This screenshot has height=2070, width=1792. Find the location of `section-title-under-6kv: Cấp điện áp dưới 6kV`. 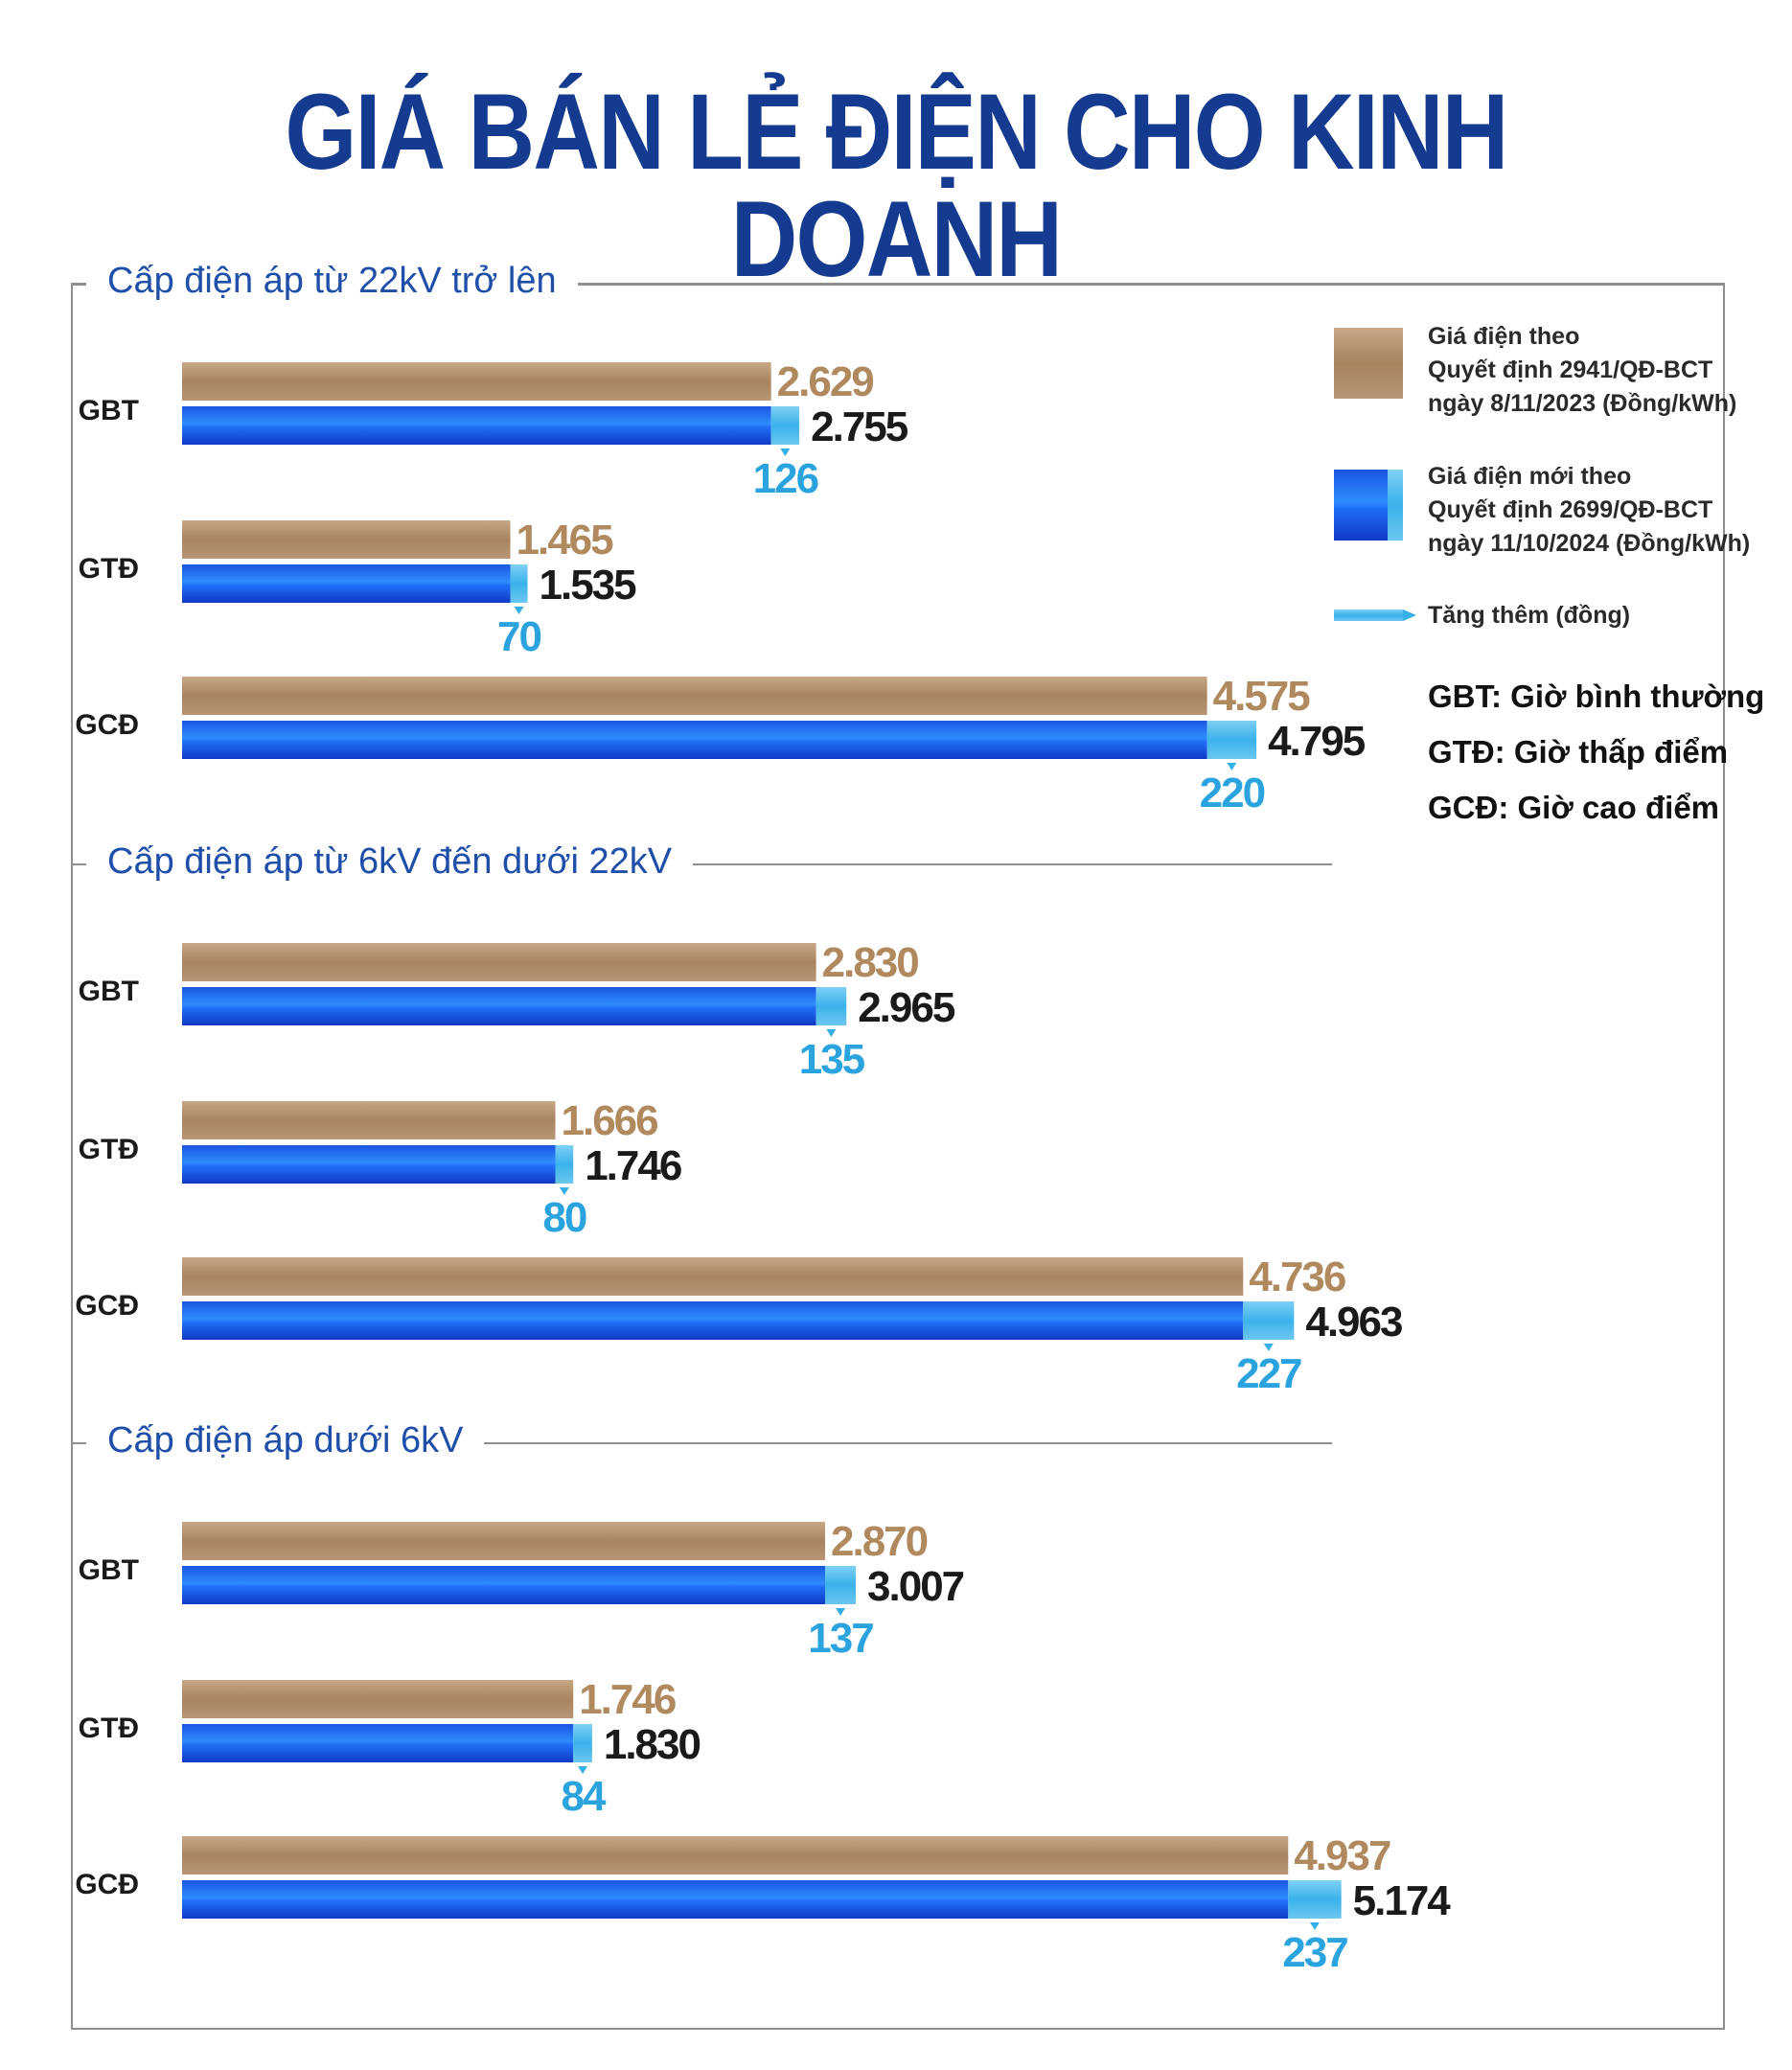

section-title-under-6kv: Cấp điện áp dưới 6kV is located at coordinates (286, 1440).